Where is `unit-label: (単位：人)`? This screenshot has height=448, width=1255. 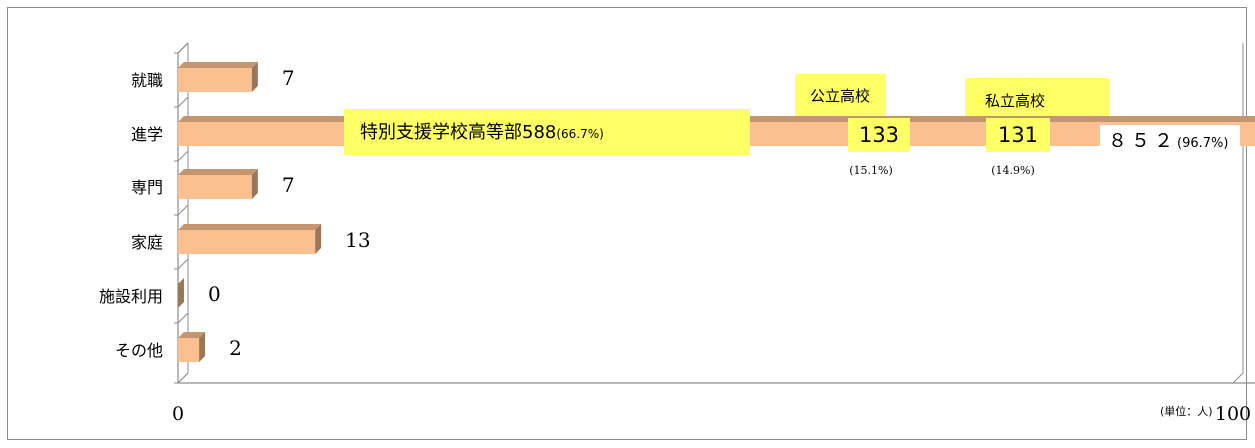 unit-label: (単位：人) is located at coordinates (1186, 411).